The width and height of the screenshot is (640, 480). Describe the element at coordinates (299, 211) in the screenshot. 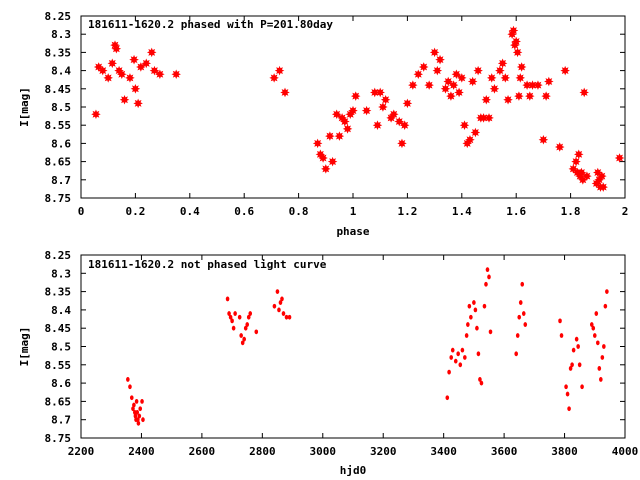

I see `x-tick-label: 0.8` at that location.